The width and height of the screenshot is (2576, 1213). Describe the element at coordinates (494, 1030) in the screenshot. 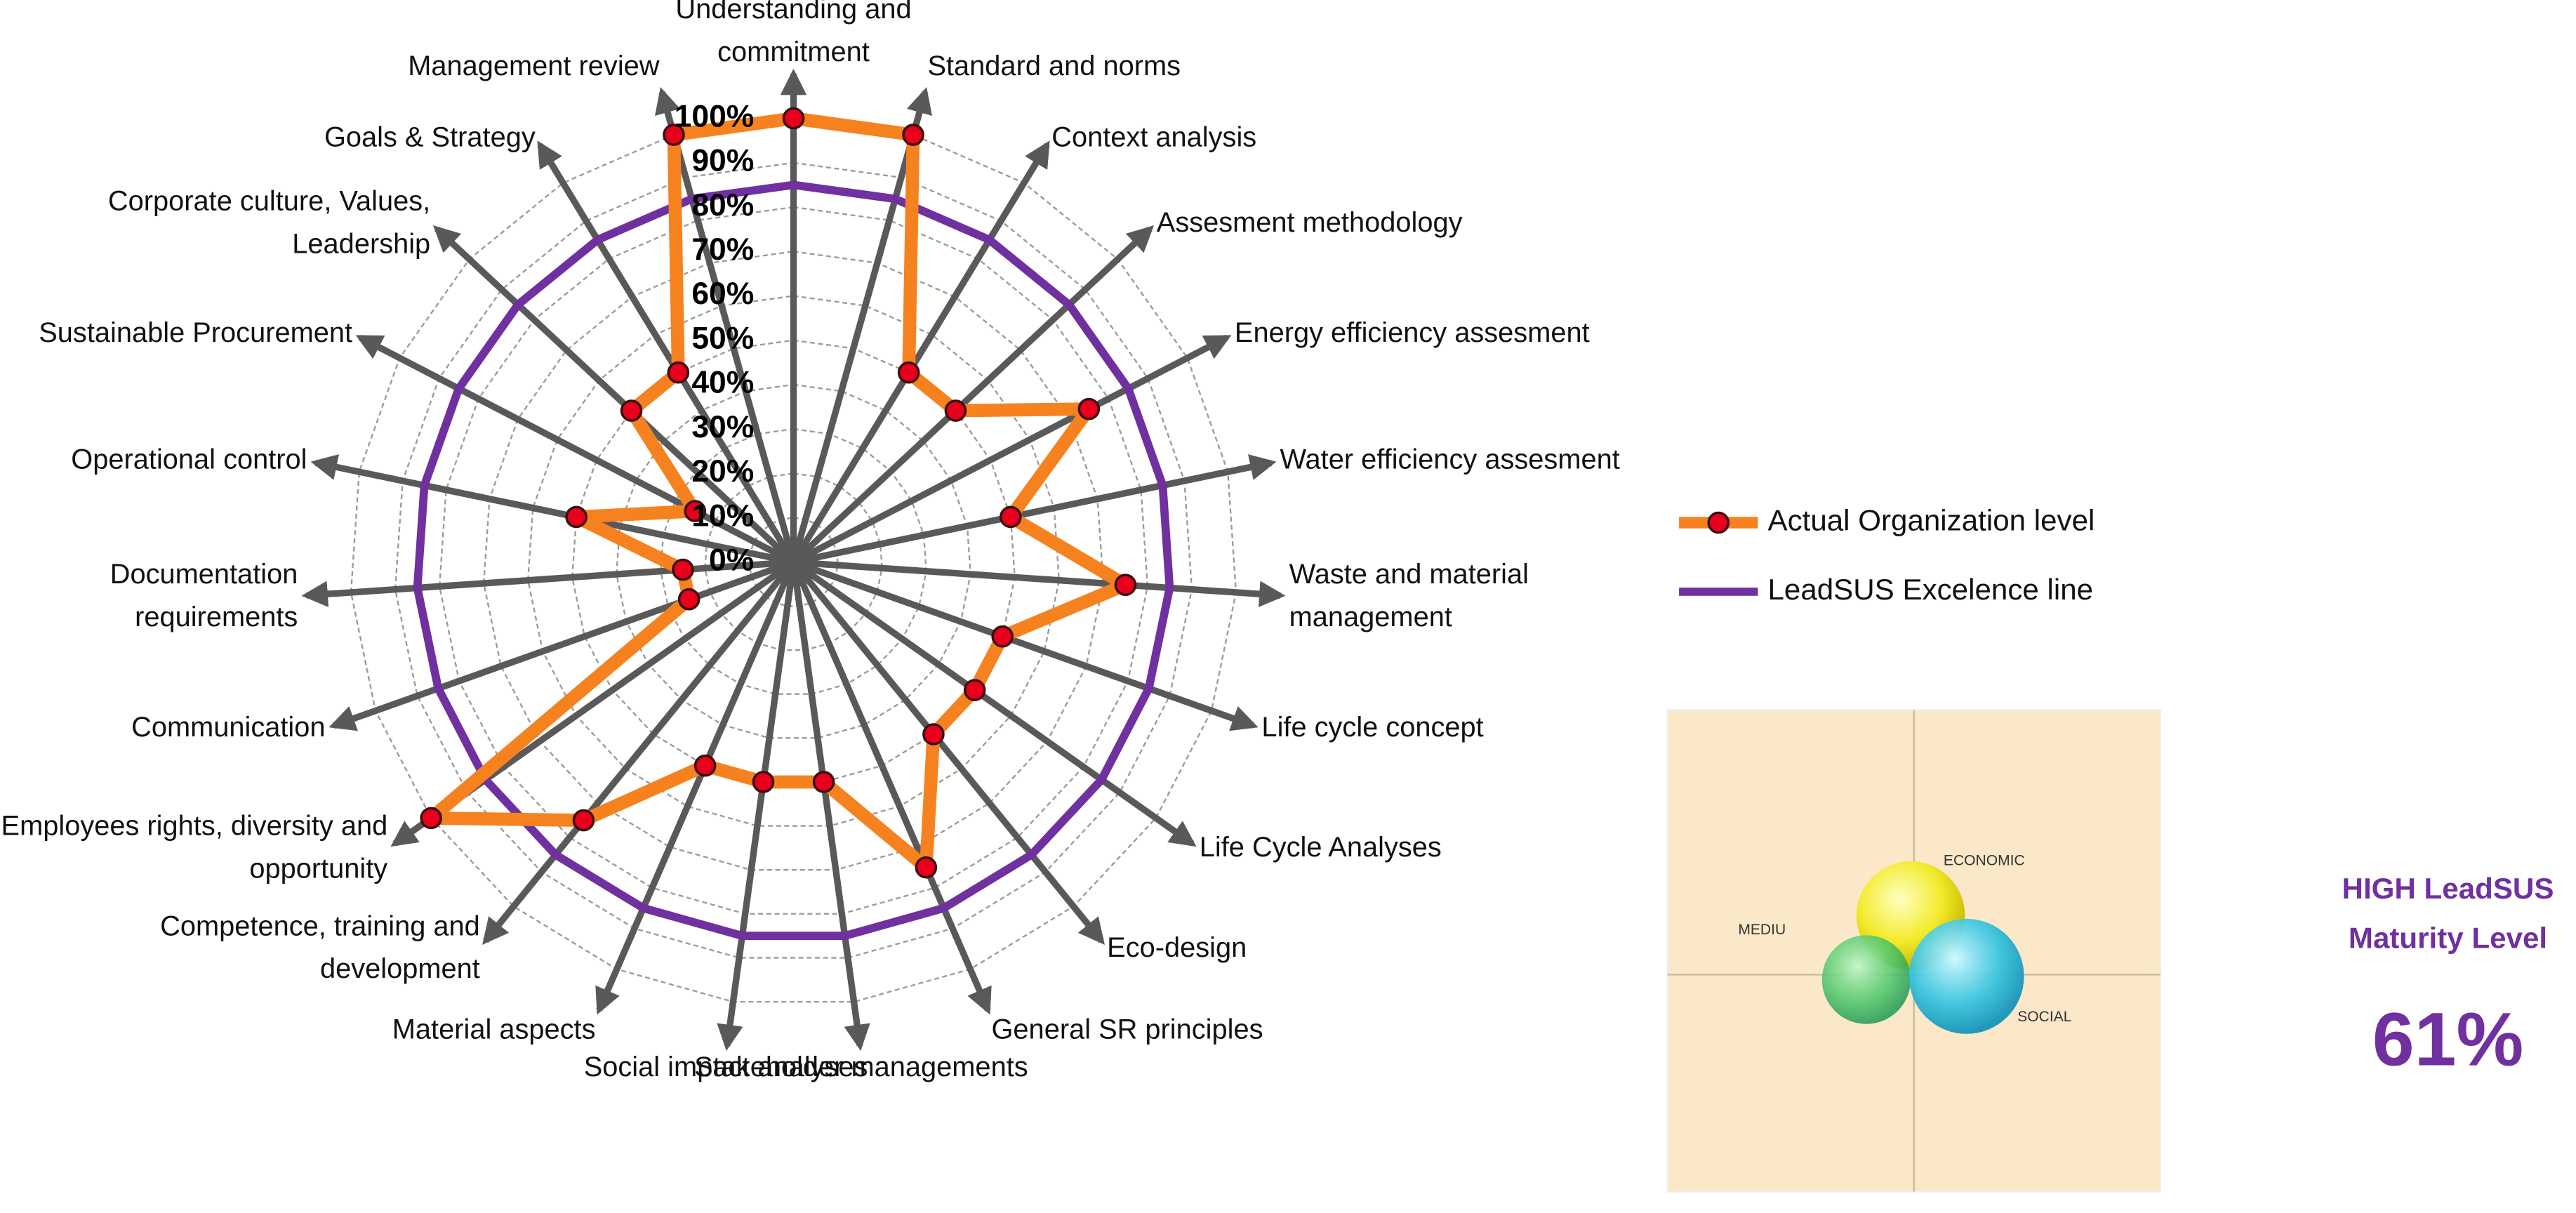

I see `category-label: Material aspects` at that location.